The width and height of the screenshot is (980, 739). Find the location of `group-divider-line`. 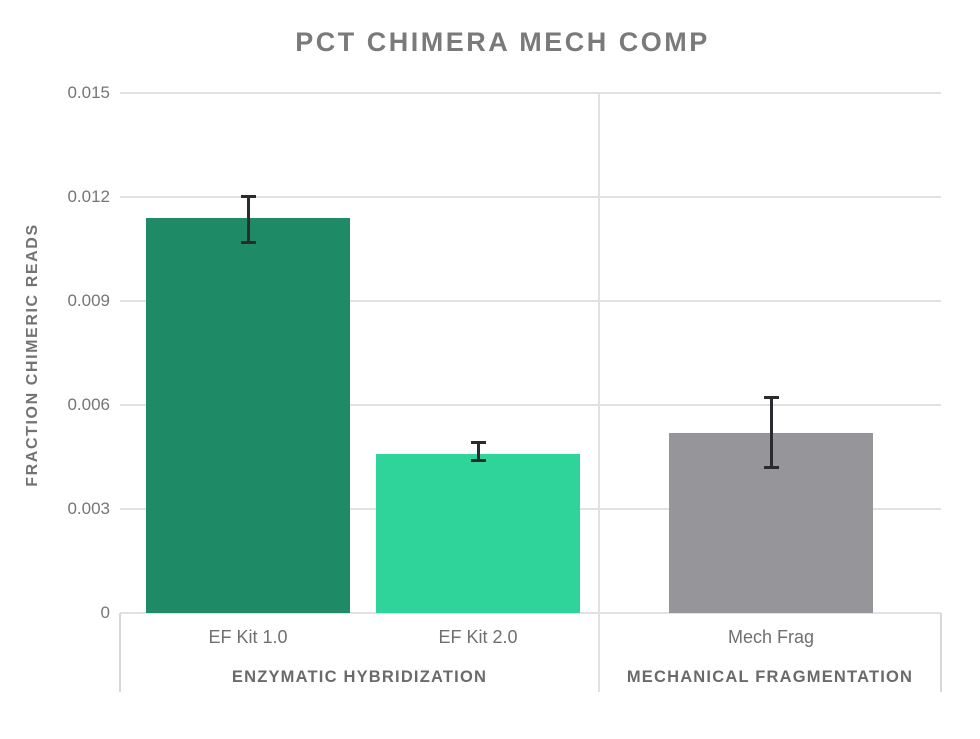

group-divider-line is located at coordinates (599, 392).